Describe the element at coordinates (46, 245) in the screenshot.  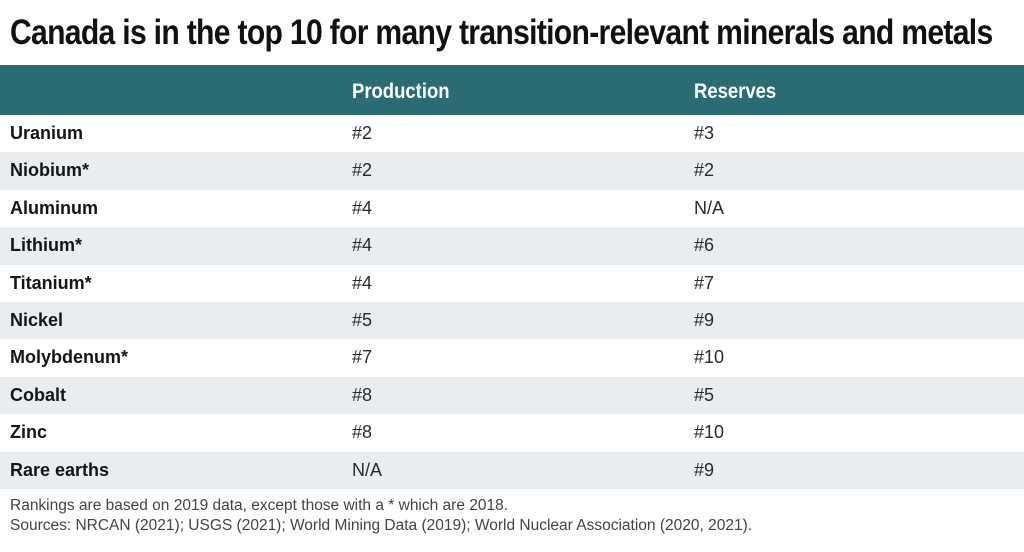
I see `mineral-name-cell: Lithium*` at that location.